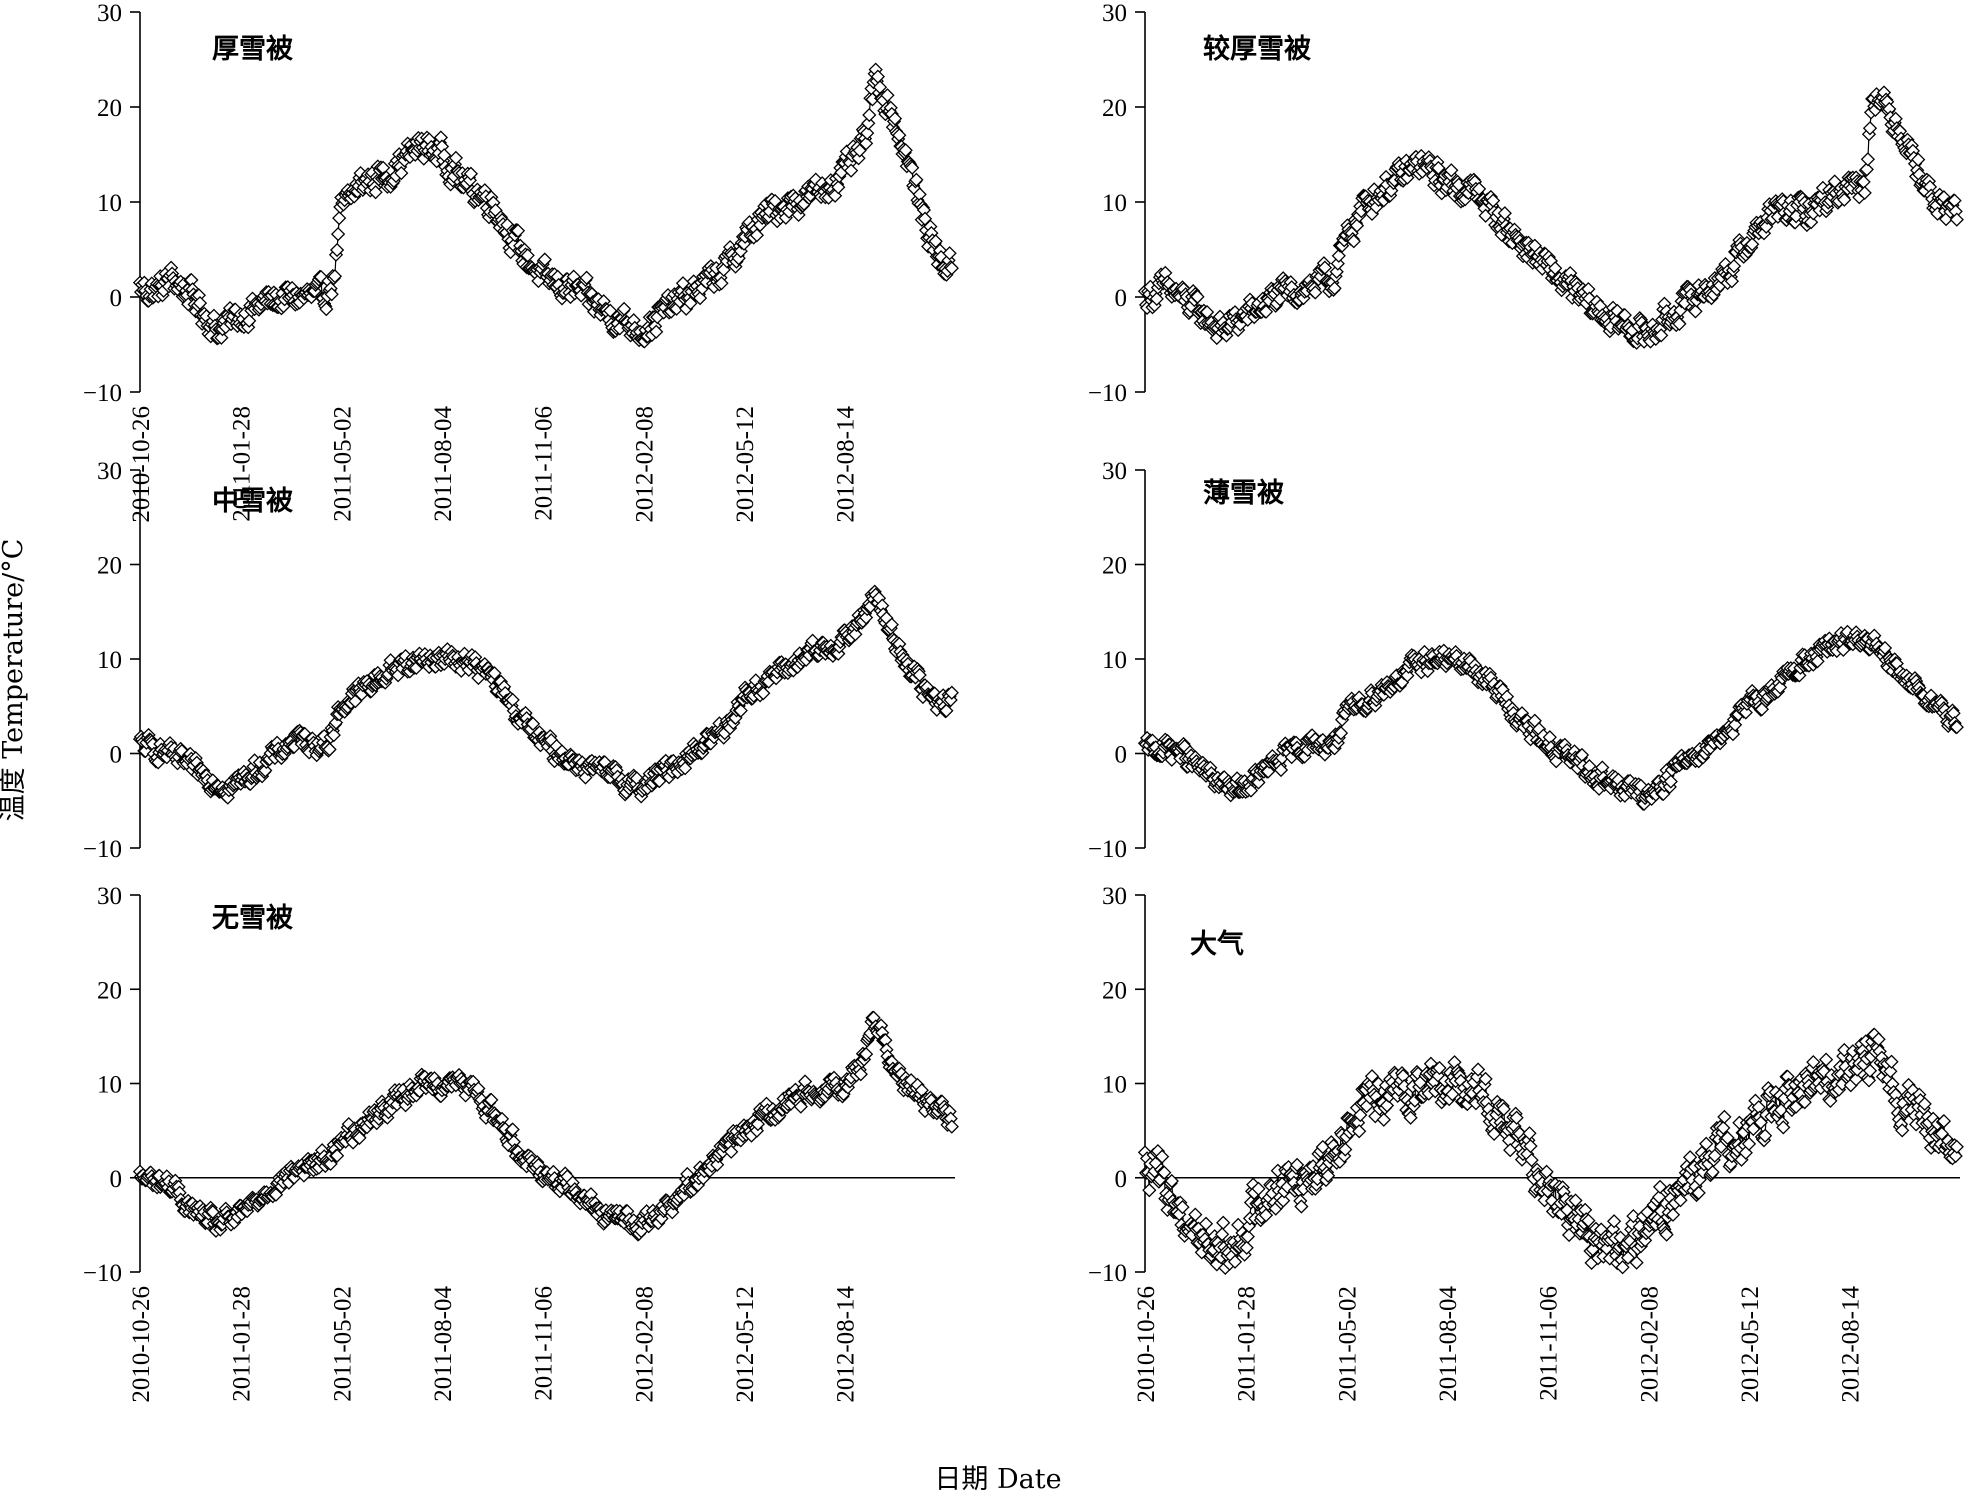 The height and width of the screenshot is (1499, 1972). Describe the element at coordinates (745, 464) in the screenshot. I see `x-tick-label: 2012-05-12` at that location.